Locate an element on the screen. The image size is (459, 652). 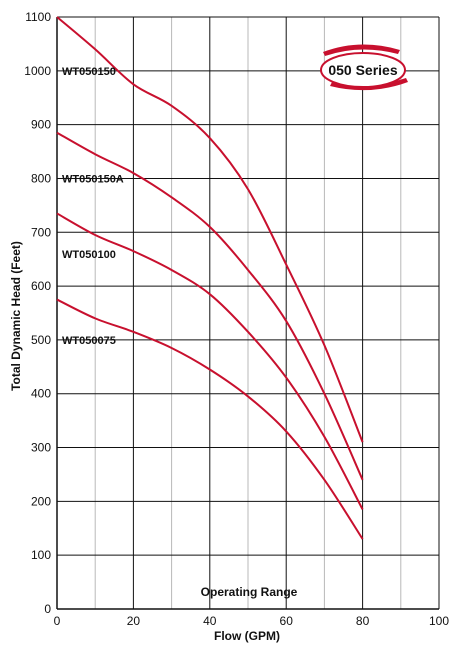
x-tick-label: 100 is located at coordinates (439, 621).